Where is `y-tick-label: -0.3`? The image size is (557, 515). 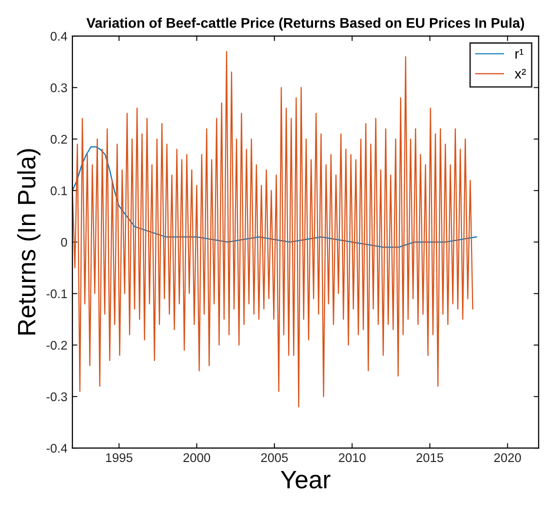
y-tick-label: -0.3 is located at coordinates (56, 397).